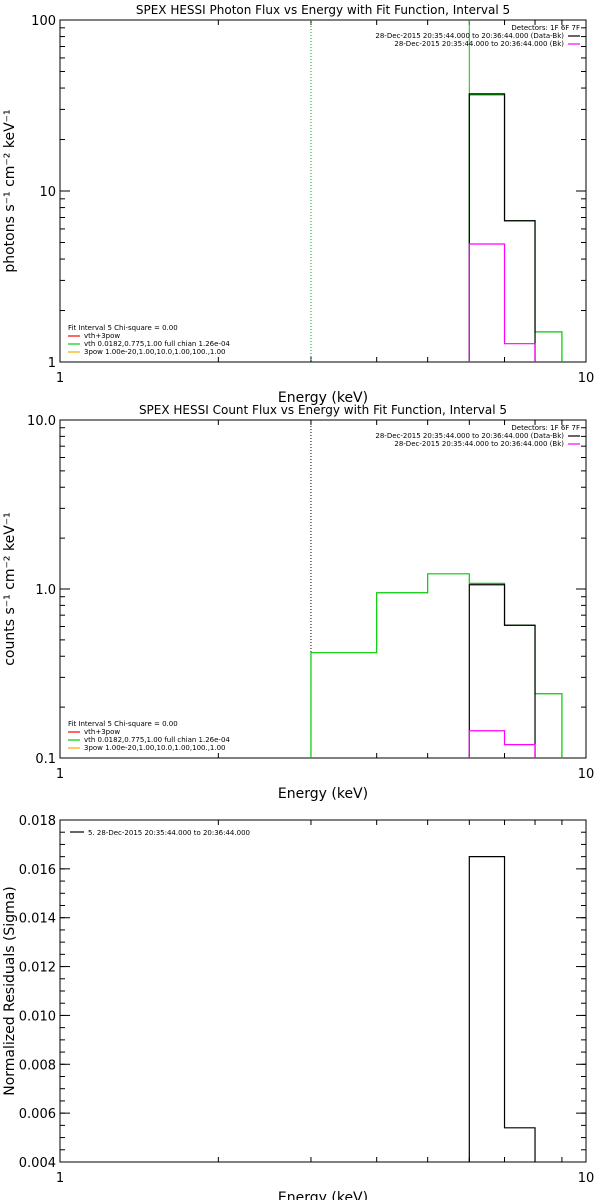 This screenshot has height=1200, width=600. What do you see at coordinates (52, 363) in the screenshot?
I see `y-tick-label: 1` at bounding box center [52, 363].